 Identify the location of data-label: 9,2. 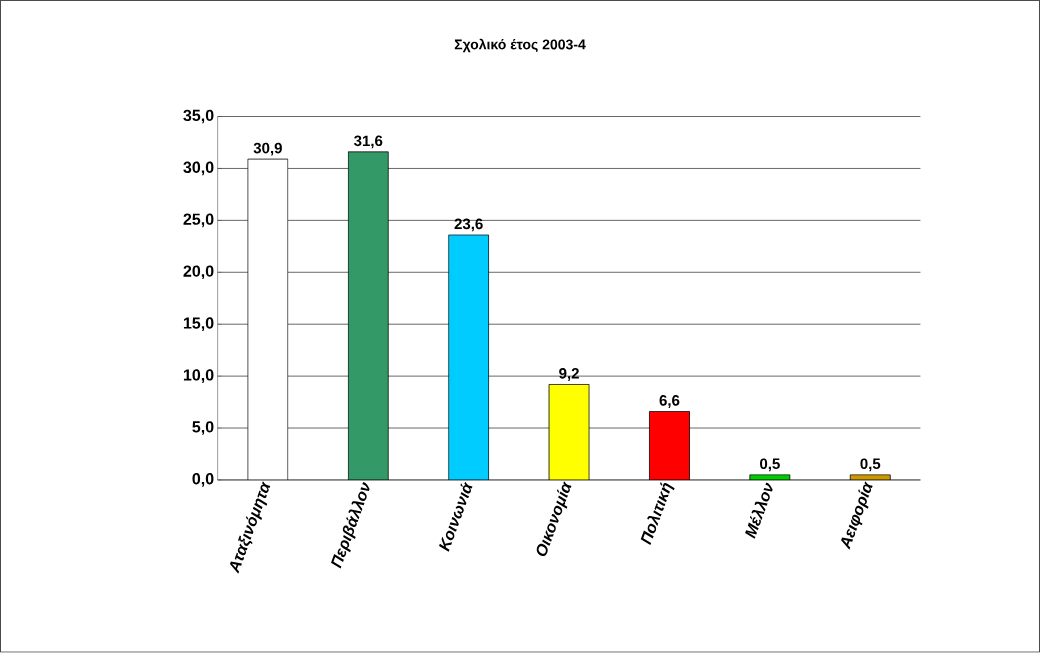
(569, 375).